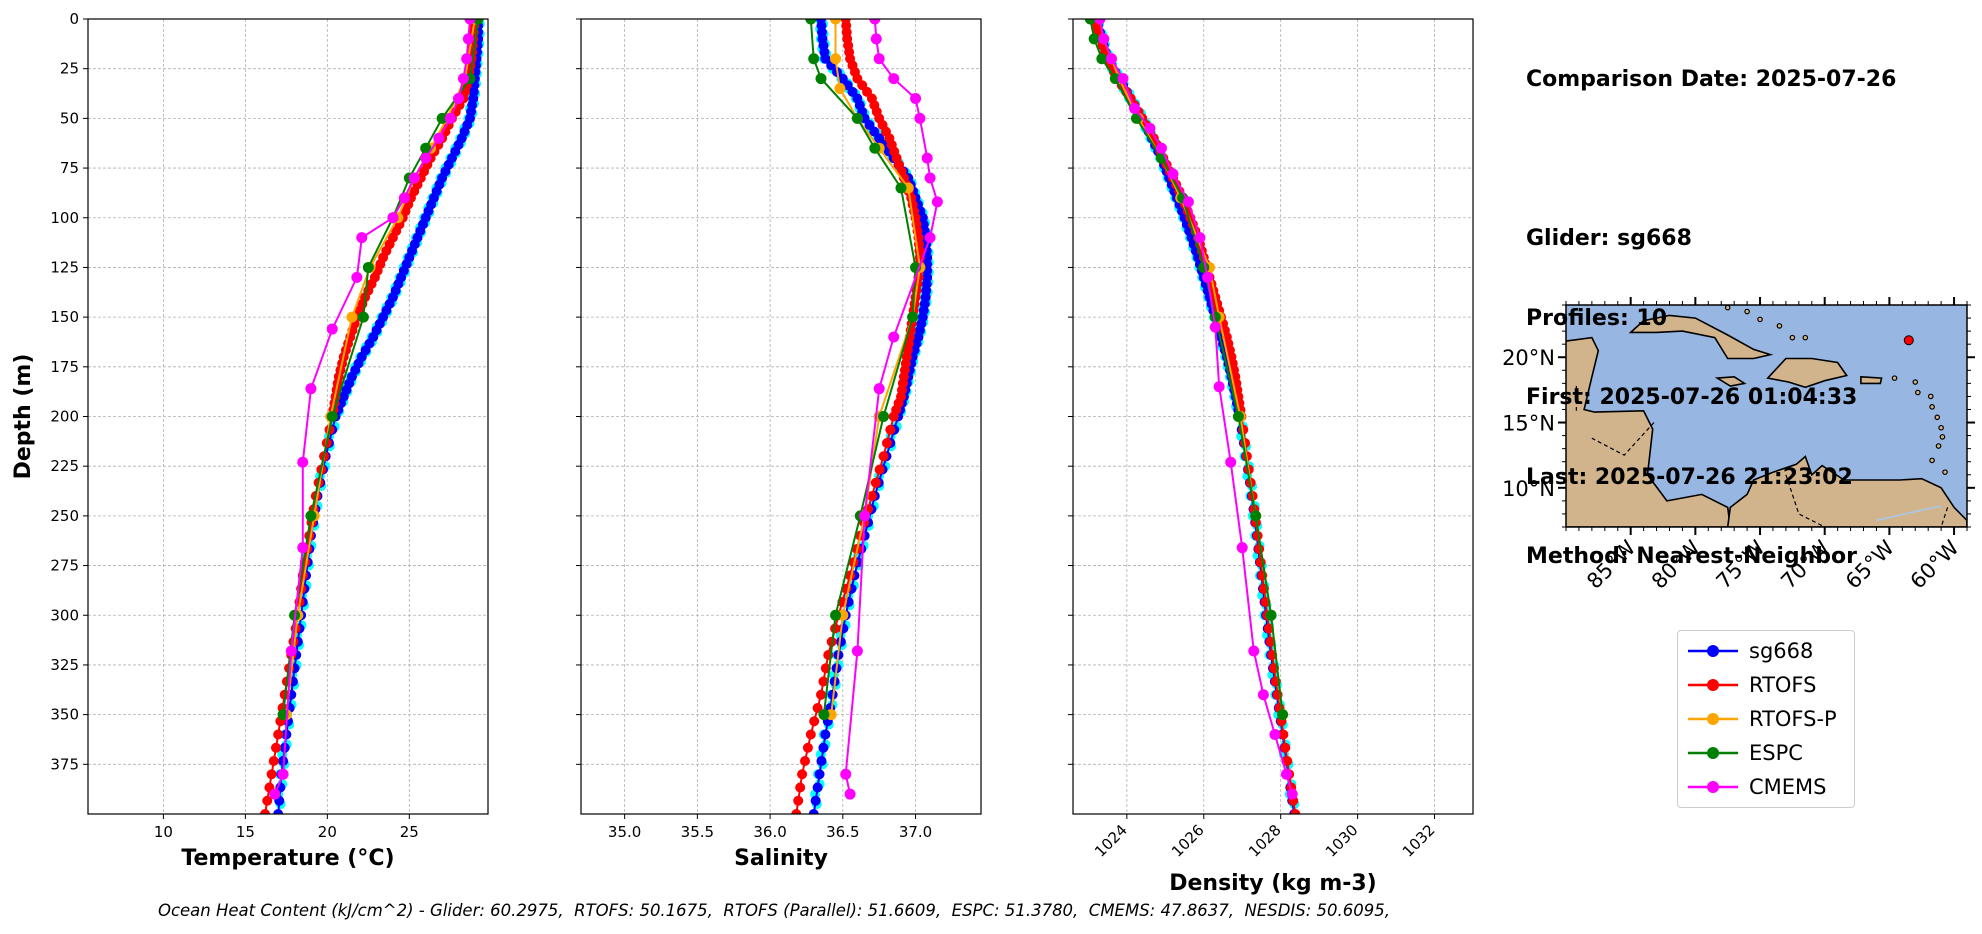 Image resolution: width=1982 pixels, height=934 pixels. What do you see at coordinates (1111, 841) in the screenshot?
I see `x-tick-label: 1024` at bounding box center [1111, 841].